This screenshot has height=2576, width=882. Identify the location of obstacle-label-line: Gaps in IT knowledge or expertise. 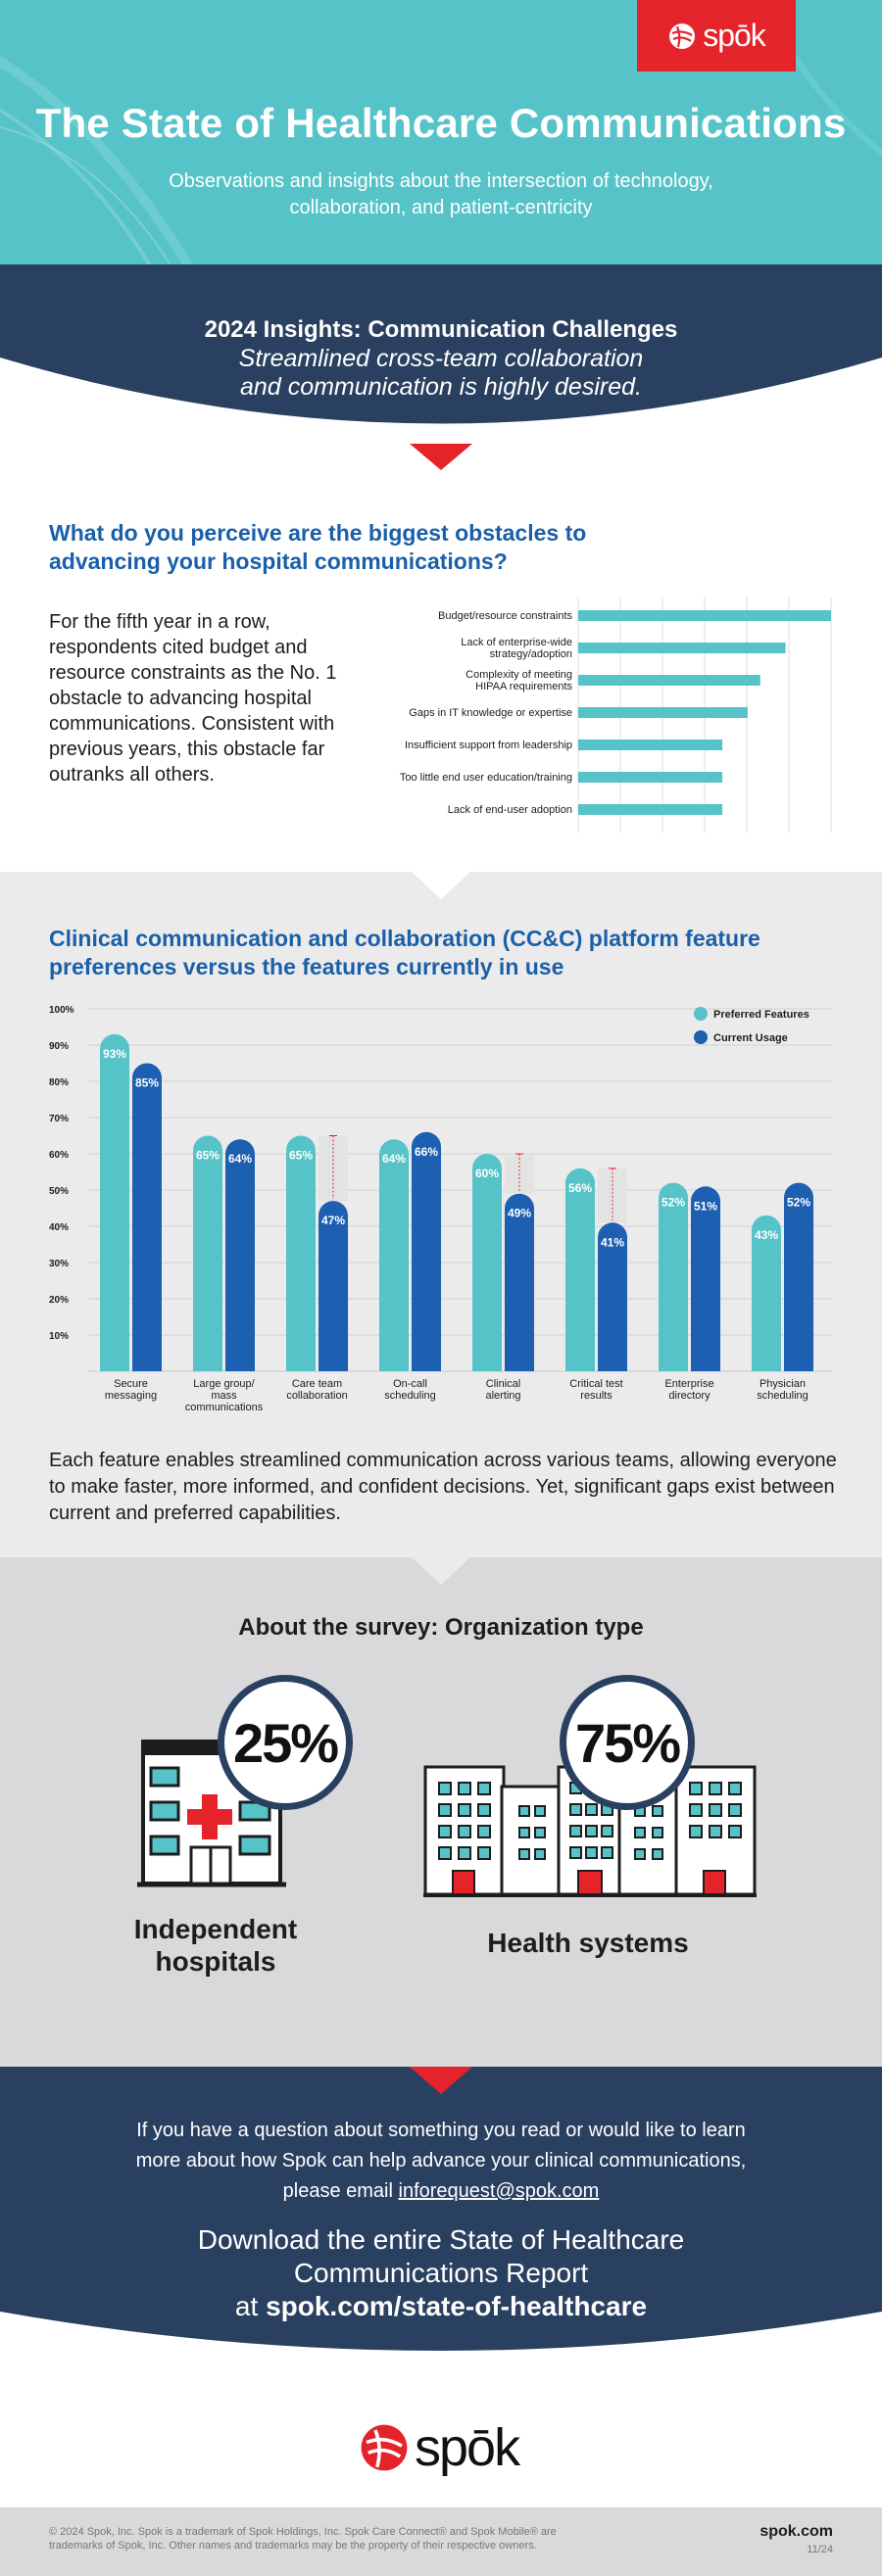
(490, 713).